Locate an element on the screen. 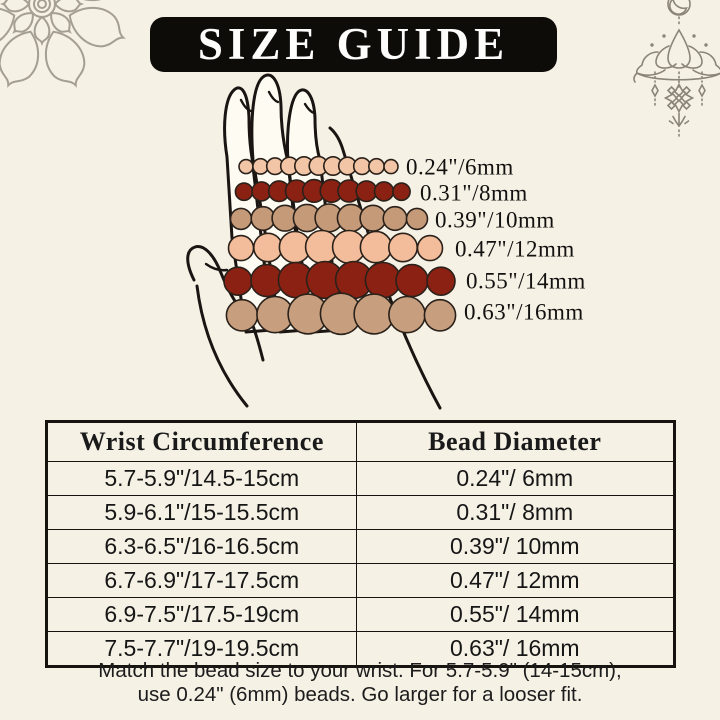 Image resolution: width=720 pixels, height=720 pixels. wrist-circumference-cell: 5.7-5.9"/14.5-15cm is located at coordinates (201, 478).